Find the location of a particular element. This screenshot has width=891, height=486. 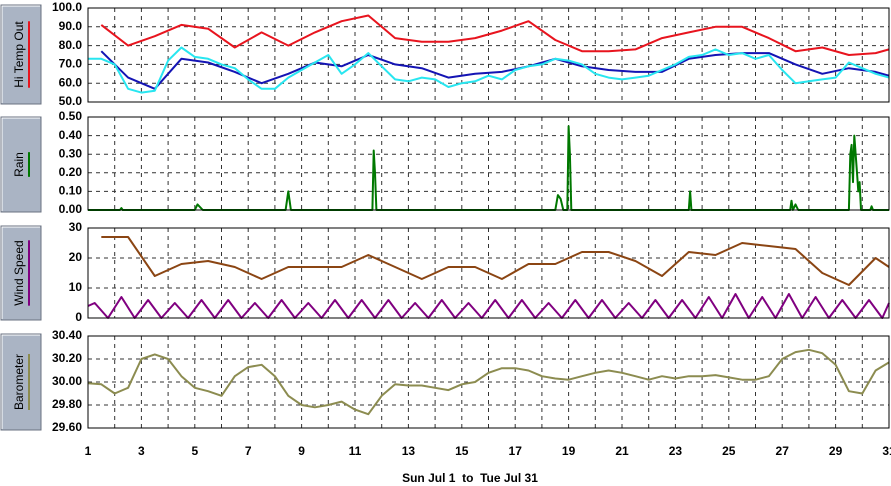

button-label-group: Rain is located at coordinates (21, 164).